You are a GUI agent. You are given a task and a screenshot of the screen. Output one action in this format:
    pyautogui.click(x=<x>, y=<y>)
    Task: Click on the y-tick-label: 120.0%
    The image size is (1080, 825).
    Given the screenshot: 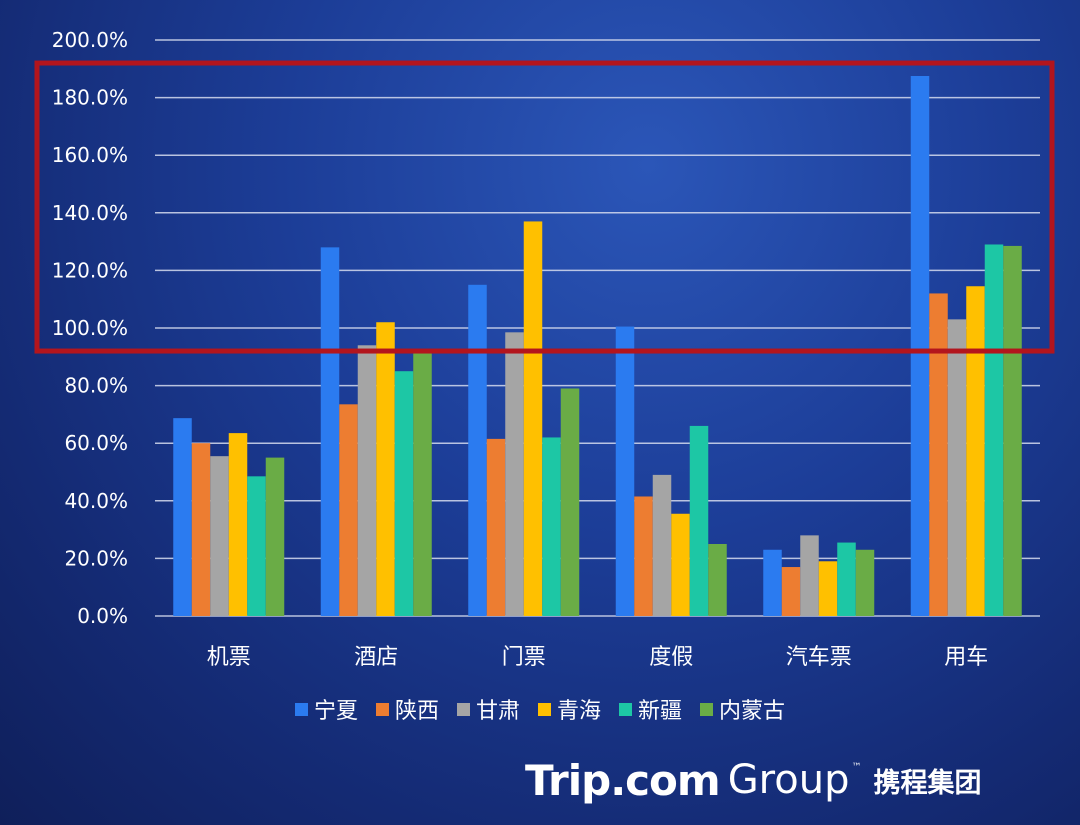 What is the action you would take?
    pyautogui.click(x=90, y=270)
    